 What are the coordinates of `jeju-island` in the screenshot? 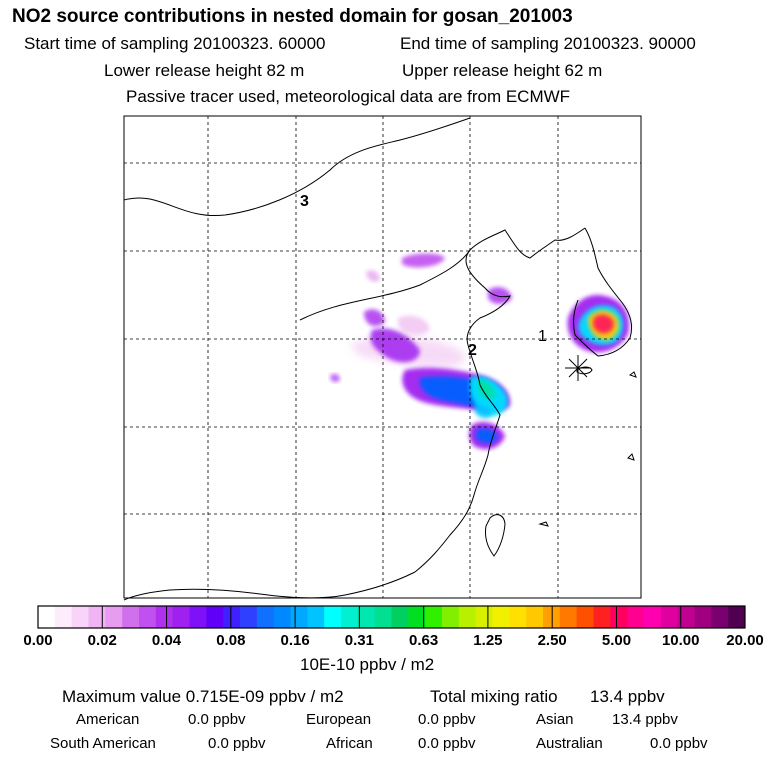 It's located at (584, 370).